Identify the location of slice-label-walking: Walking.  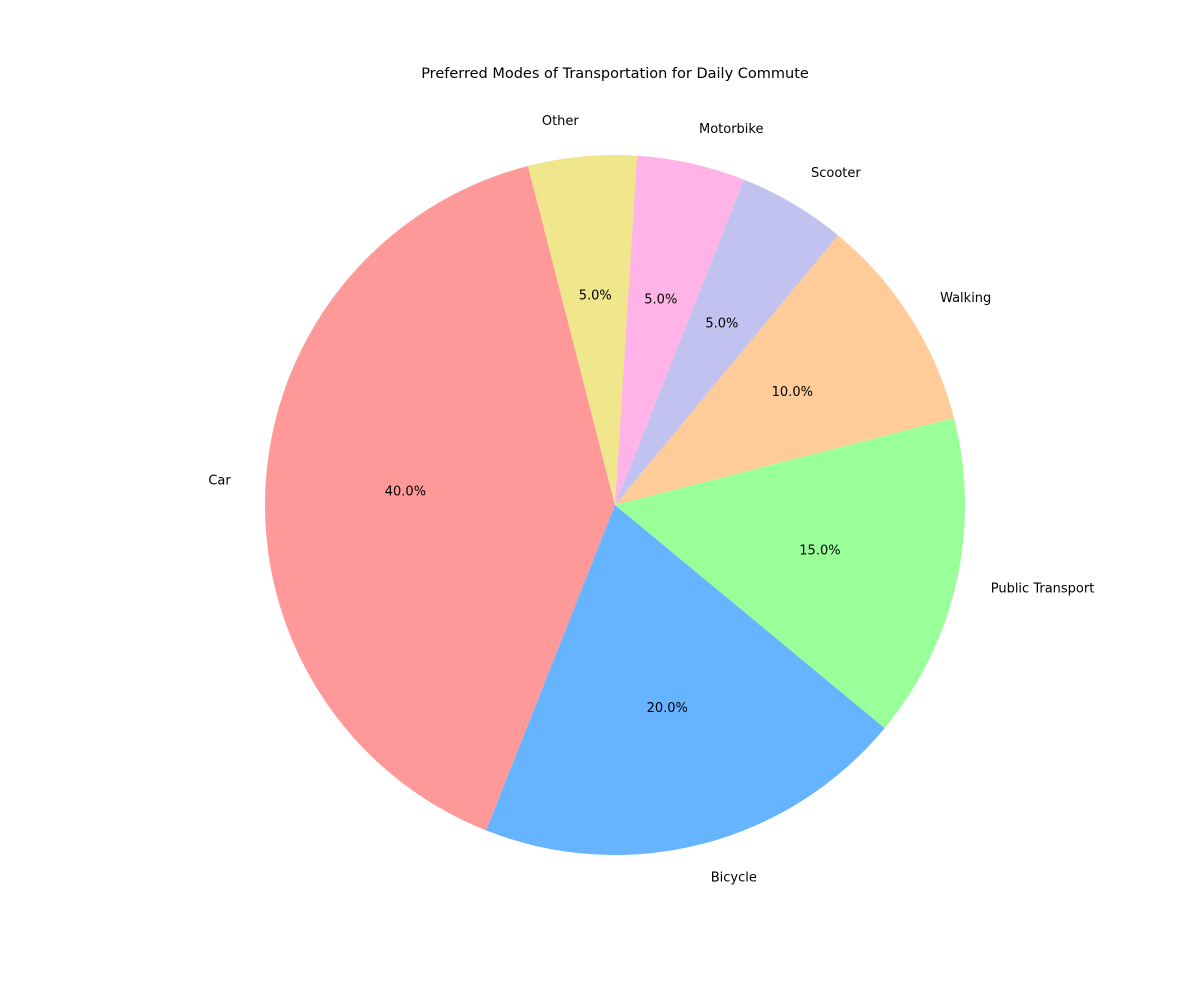
(965, 298).